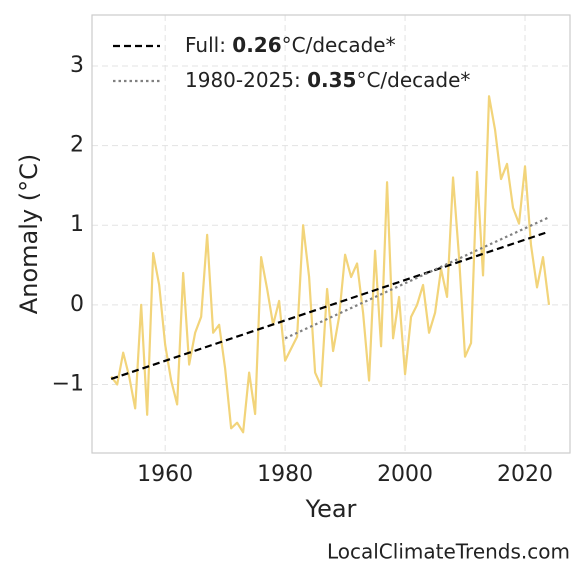  Describe the element at coordinates (29, 234) in the screenshot. I see `y-axis-label: Anomaly (°C)` at that location.